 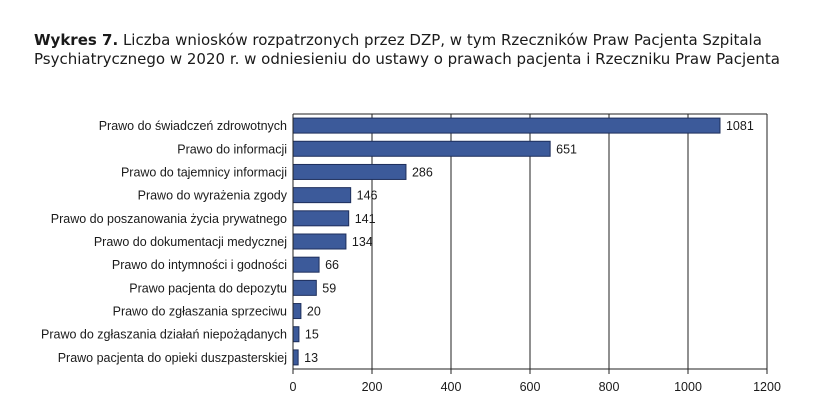 I want to click on category-label: Prawo do świadczeń zdrowotnych, so click(x=193, y=126).